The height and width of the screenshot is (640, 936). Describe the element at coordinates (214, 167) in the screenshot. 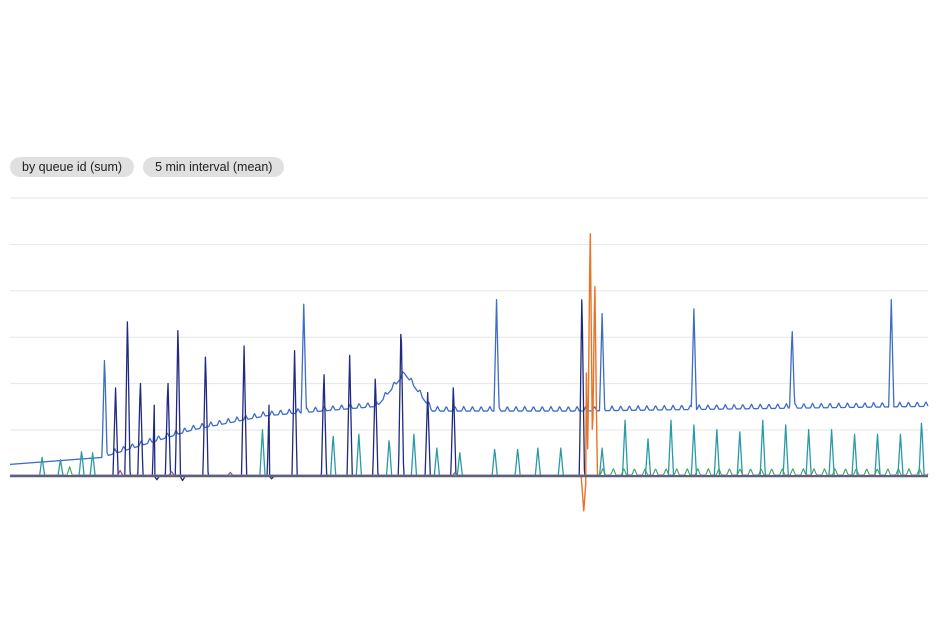

I see `interval-chip: 5 min interval (mean)` at that location.